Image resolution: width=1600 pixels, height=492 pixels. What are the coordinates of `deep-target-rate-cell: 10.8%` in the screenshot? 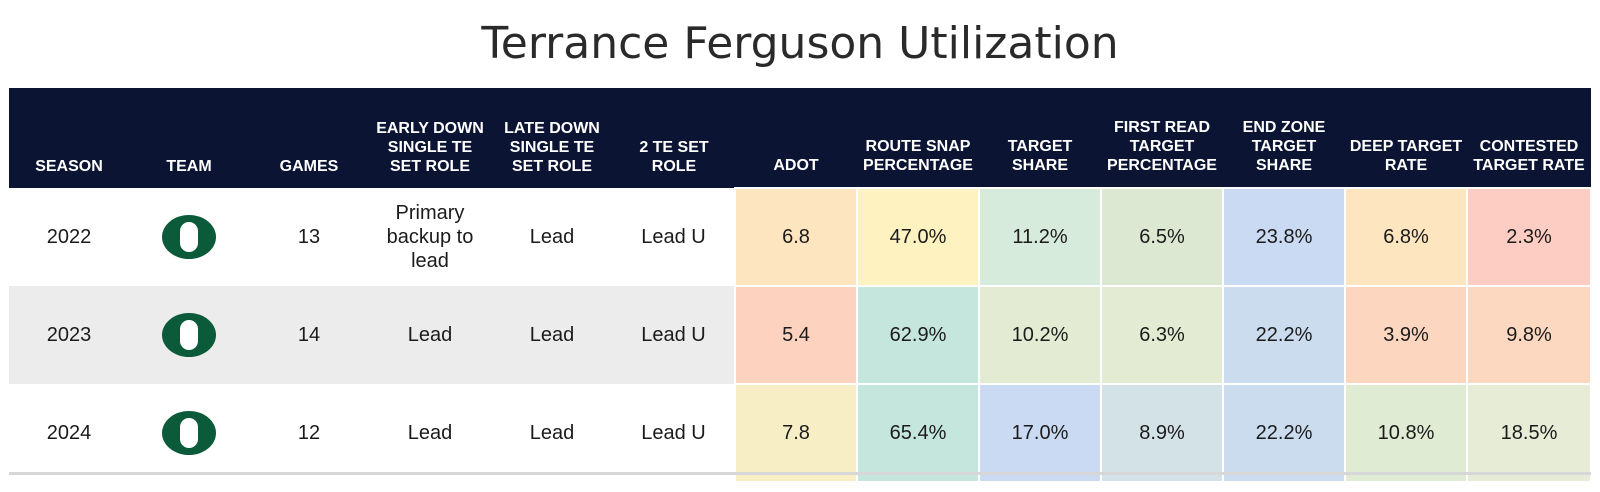 It's located at (1406, 433).